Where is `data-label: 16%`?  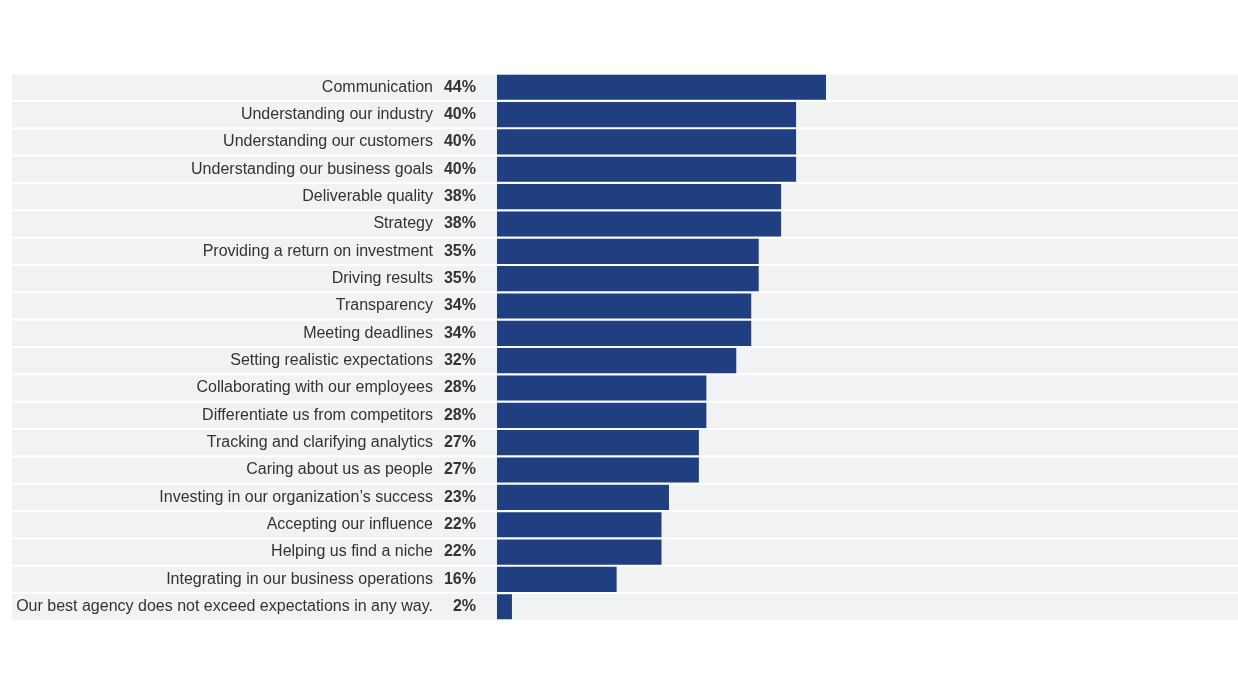 data-label: 16% is located at coordinates (459, 578).